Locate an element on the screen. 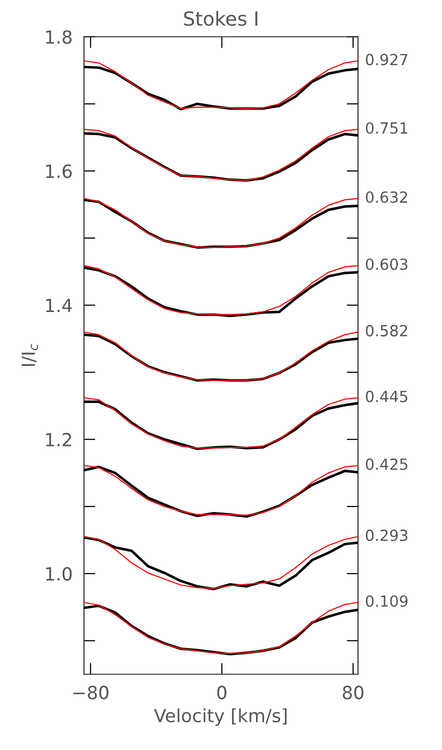 Image resolution: width=442 pixels, height=750 pixels. y-axis-title: I/I$_{c}$ is located at coordinates (30, 355).